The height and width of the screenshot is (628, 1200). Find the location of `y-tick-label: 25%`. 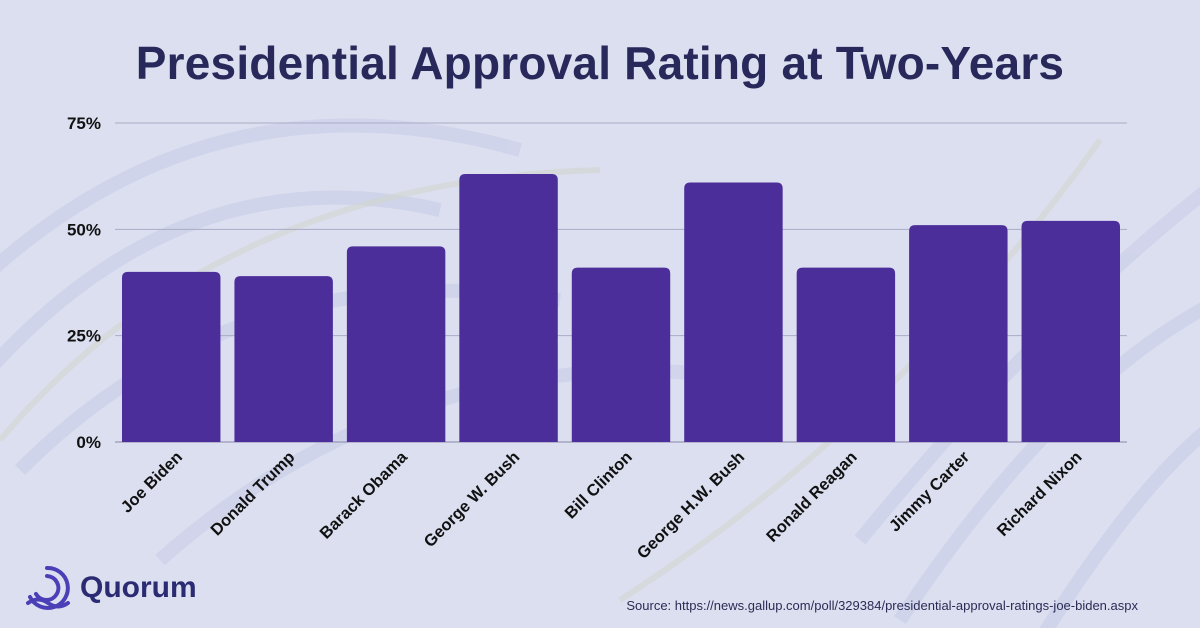

y-tick-label: 25% is located at coordinates (84, 336).